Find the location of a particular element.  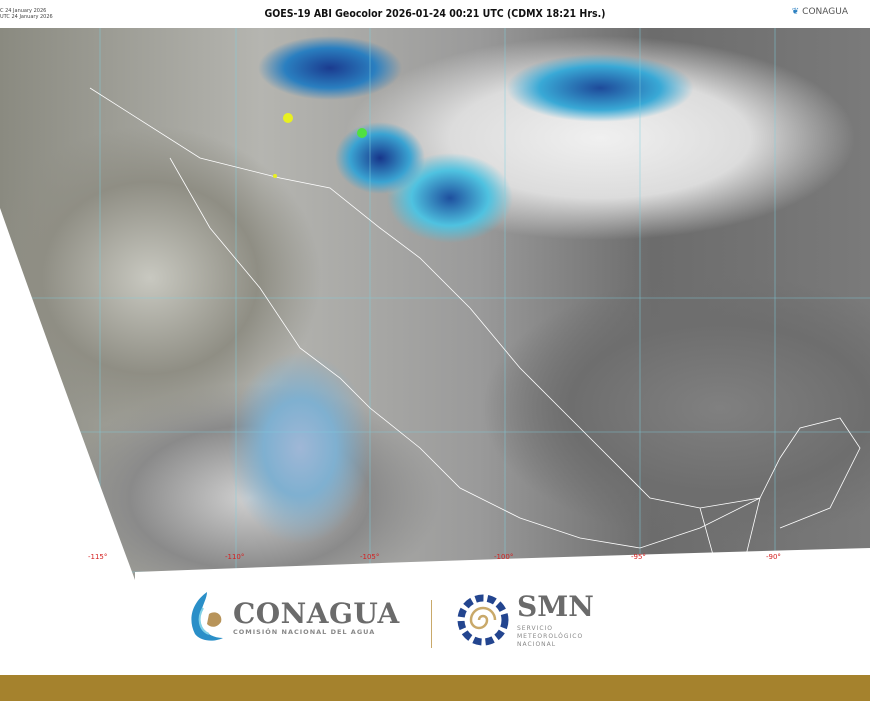

timestamp: C 24 January 2026 UTC 24 January 2026 is located at coordinates (26, 14).